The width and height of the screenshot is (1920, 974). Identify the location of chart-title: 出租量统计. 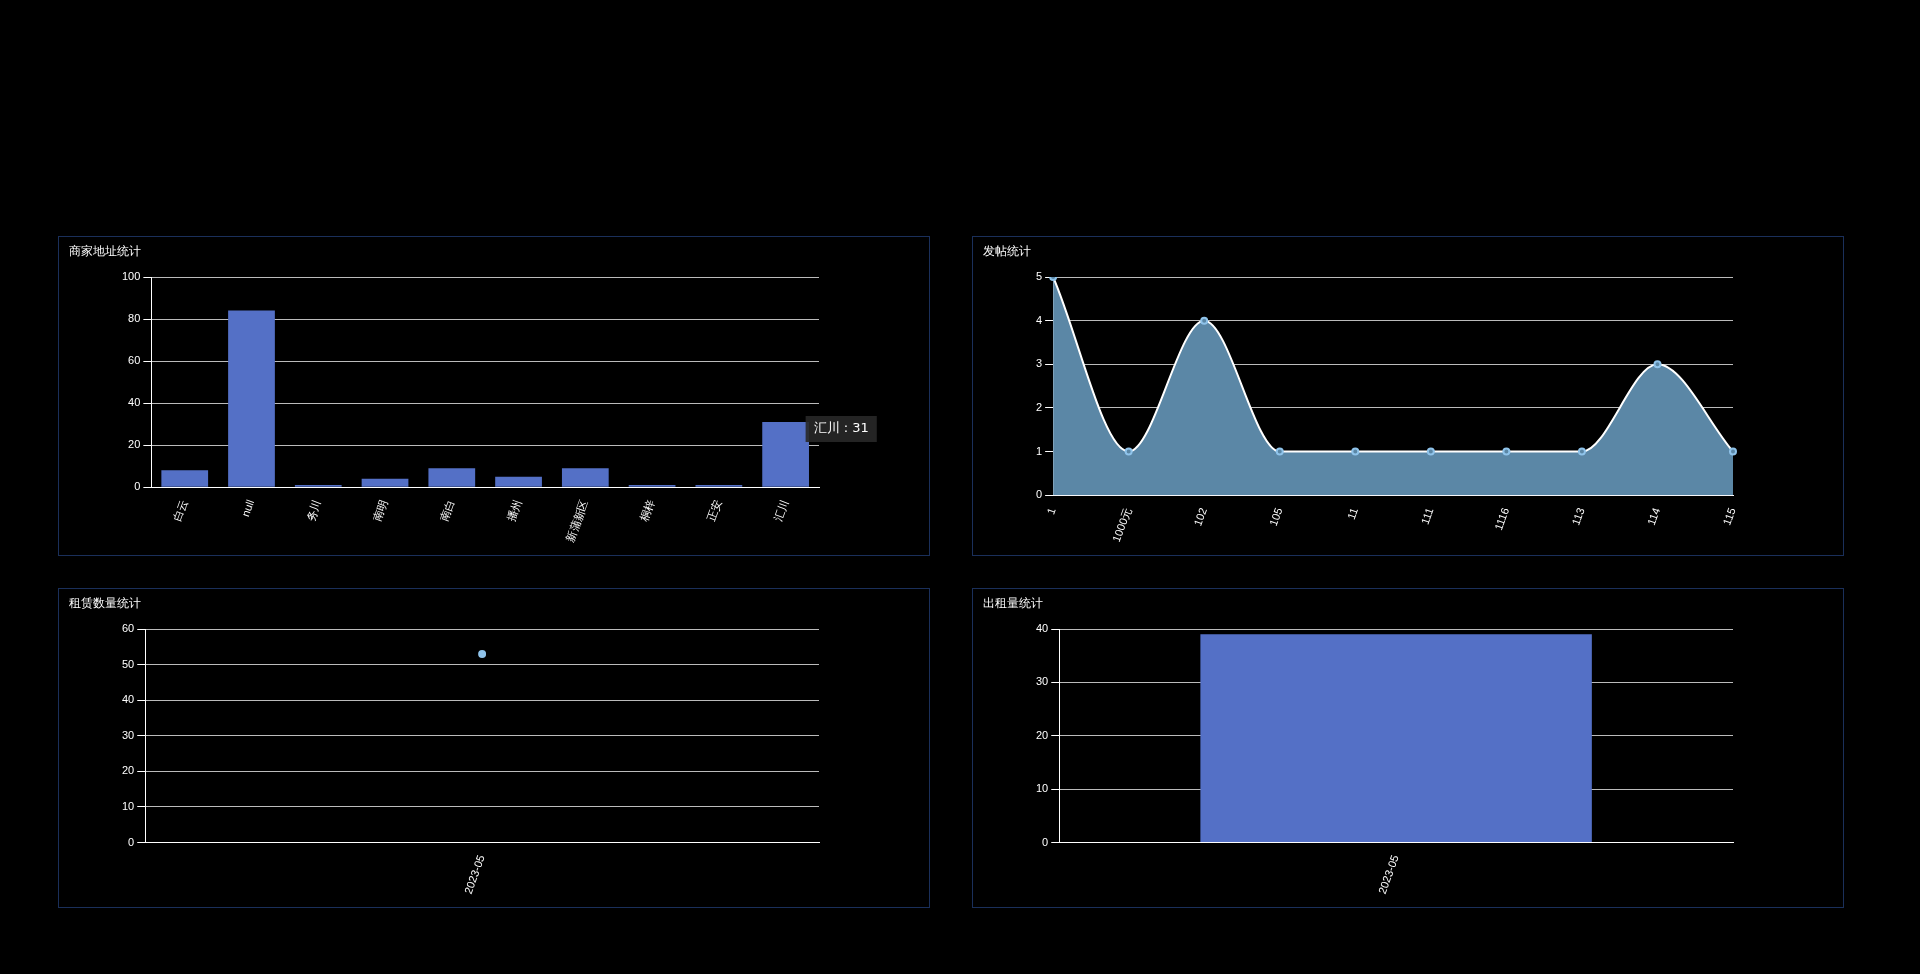
(1013, 603).